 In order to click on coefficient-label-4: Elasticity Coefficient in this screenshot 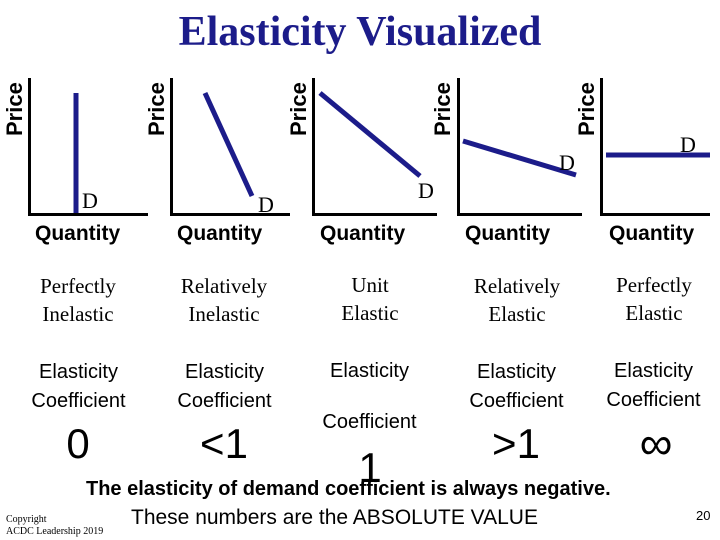, I will do `click(516, 387)`.